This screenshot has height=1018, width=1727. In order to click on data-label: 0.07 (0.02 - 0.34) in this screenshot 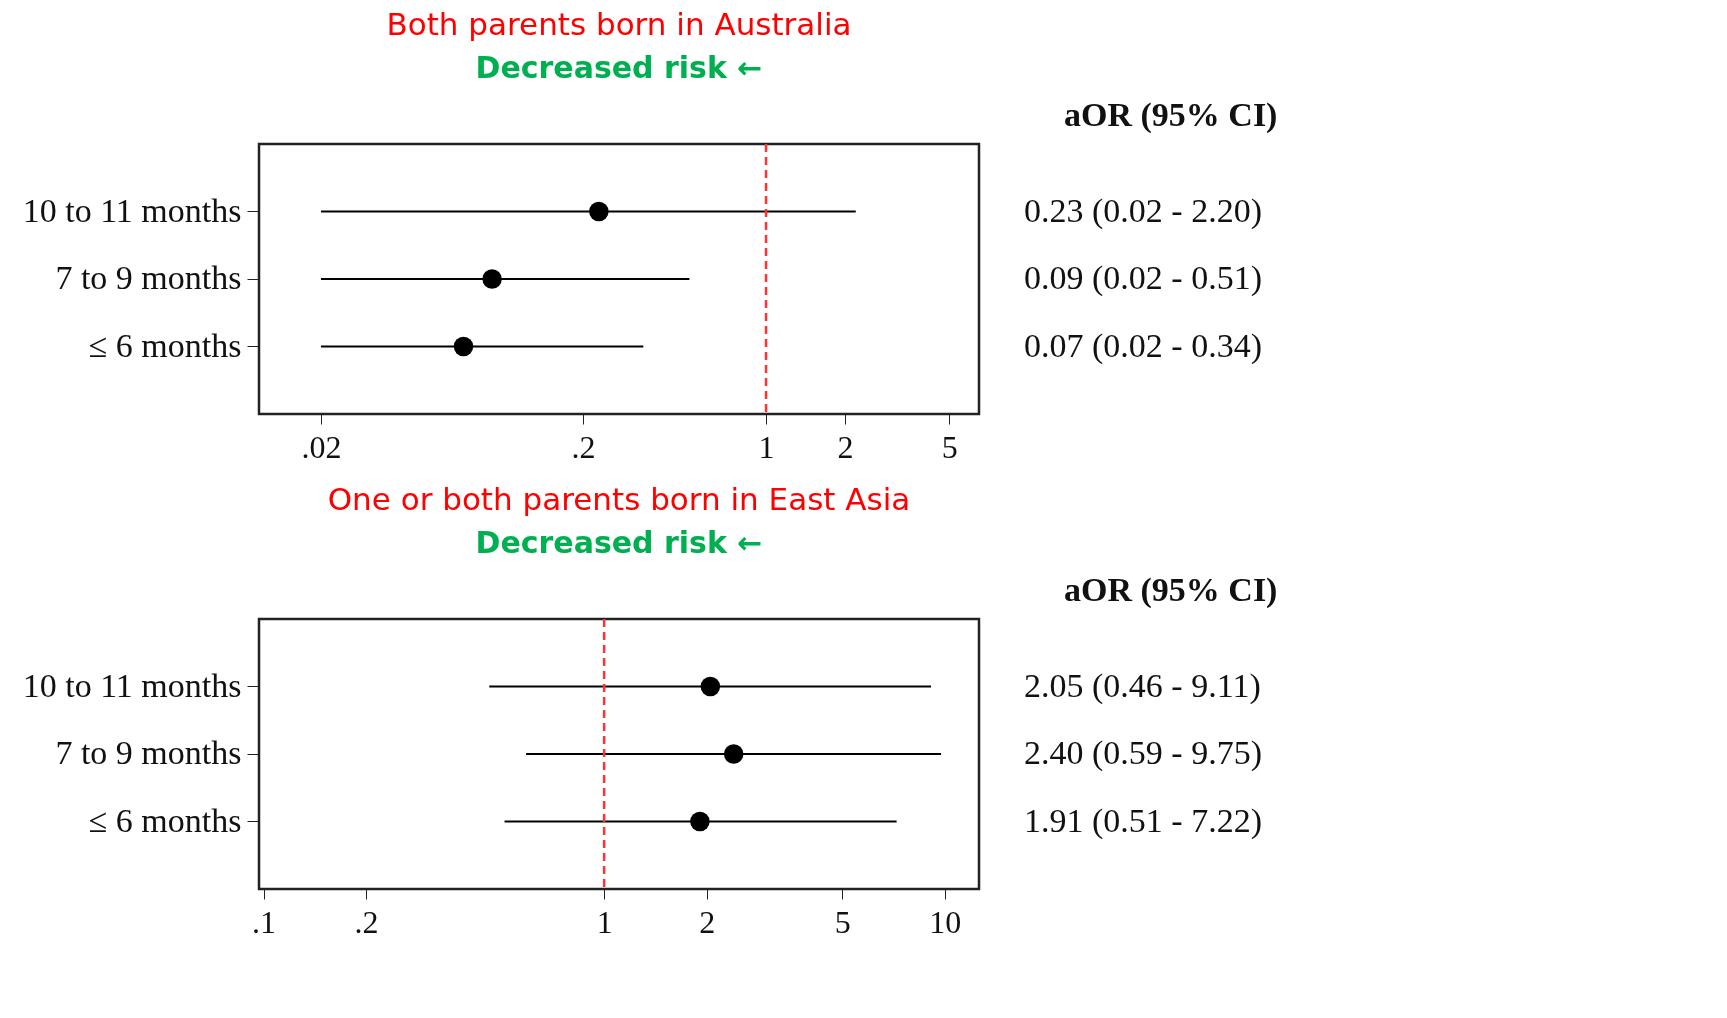, I will do `click(1143, 345)`.